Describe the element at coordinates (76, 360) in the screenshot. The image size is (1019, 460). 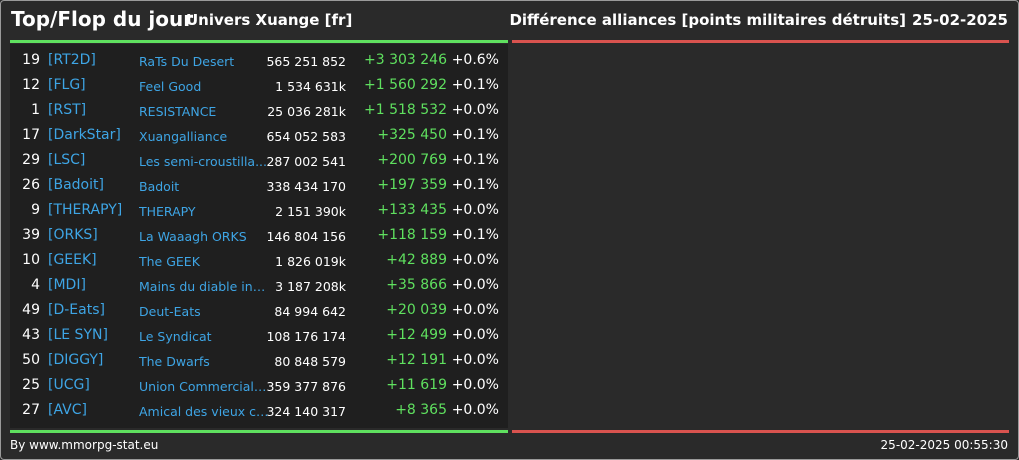
I see `alliance-tag-link: [DIGGY]` at that location.